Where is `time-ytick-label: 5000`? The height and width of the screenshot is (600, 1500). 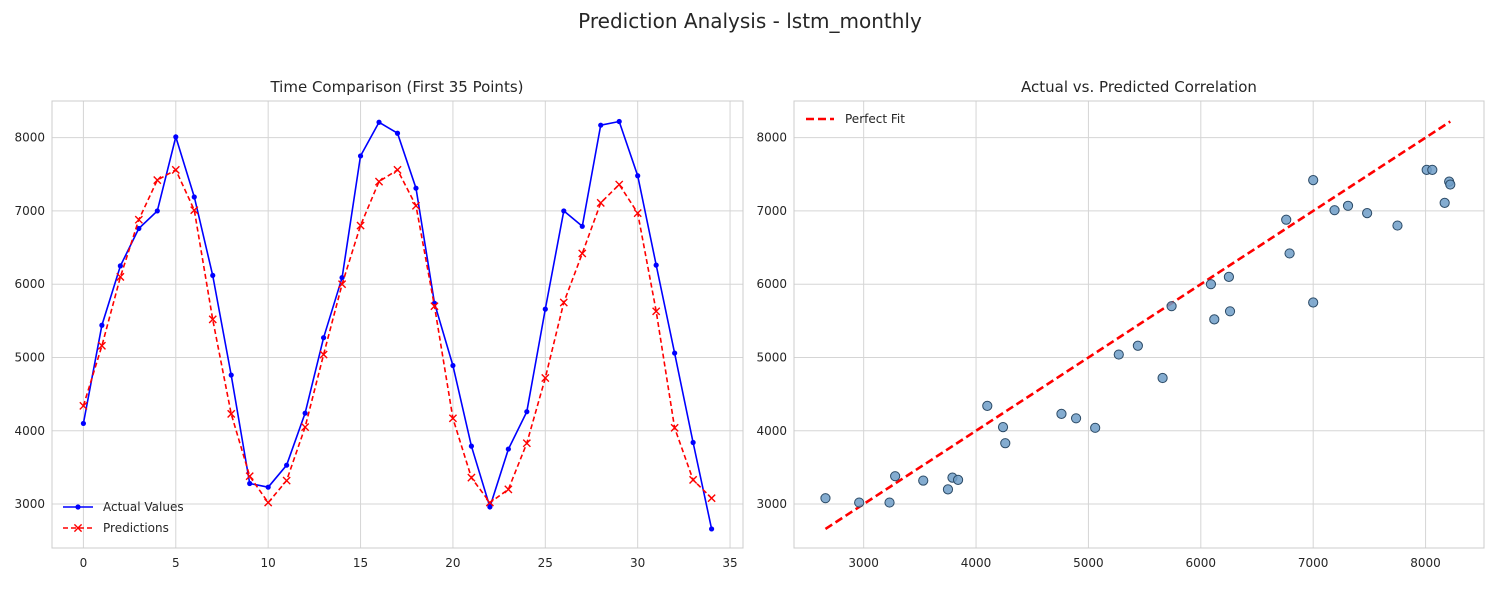
time-ytick-label: 5000 is located at coordinates (29, 357).